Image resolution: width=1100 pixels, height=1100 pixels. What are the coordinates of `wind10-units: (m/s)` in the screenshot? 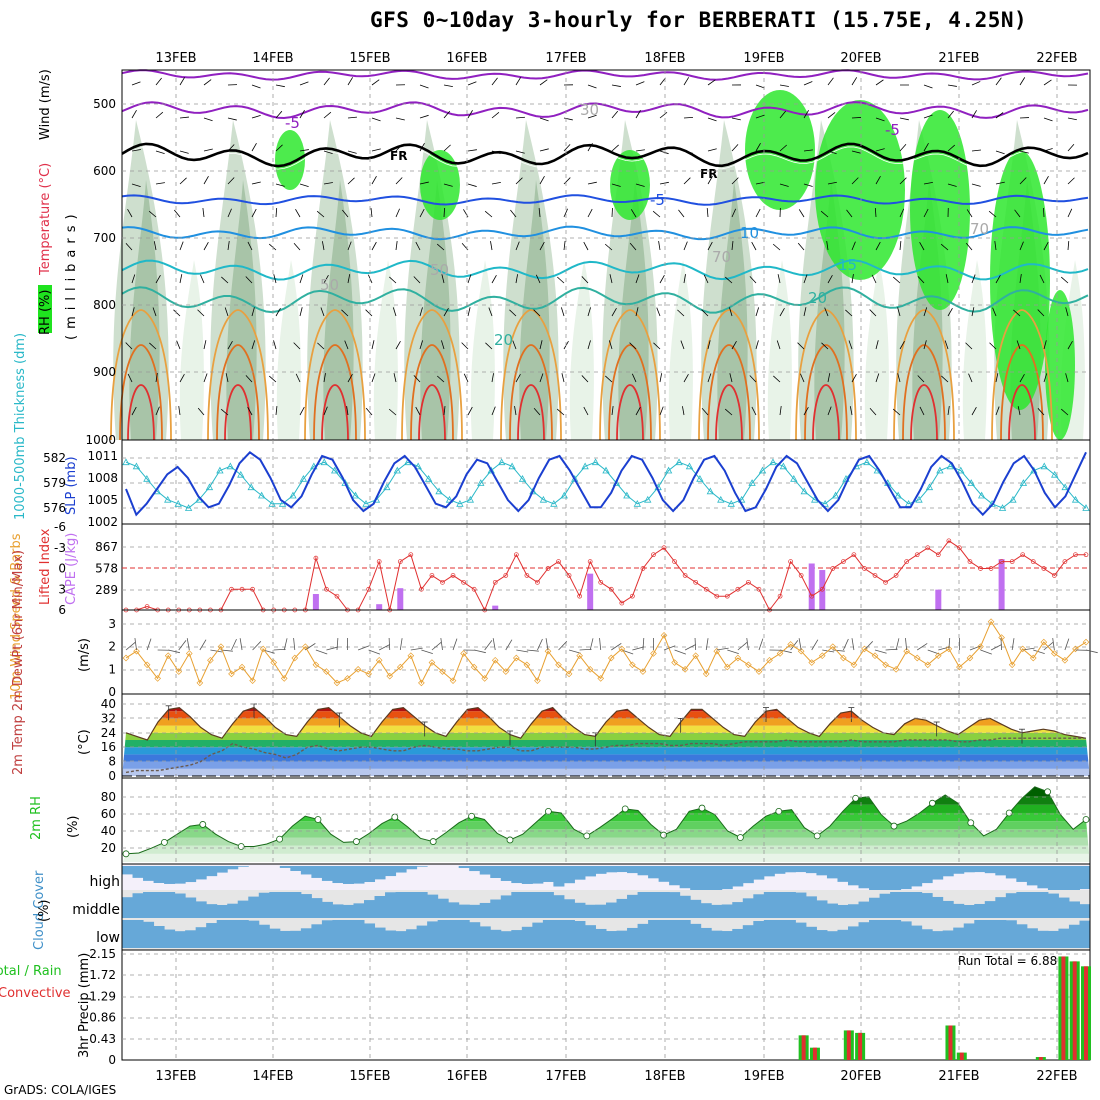 It's located at (84, 655).